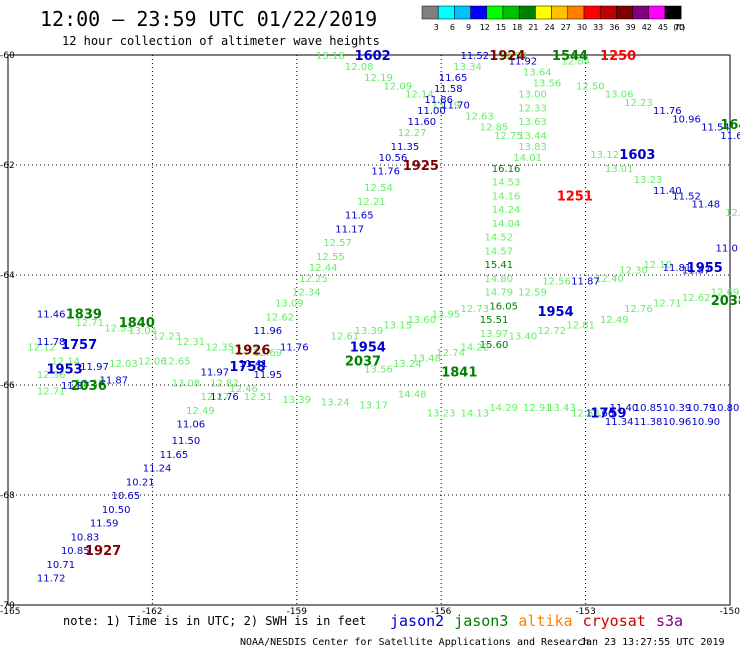 The width and height of the screenshot is (740, 650). Describe the element at coordinates (532, 147) in the screenshot. I see `wave-height-point: 13.83` at that location.